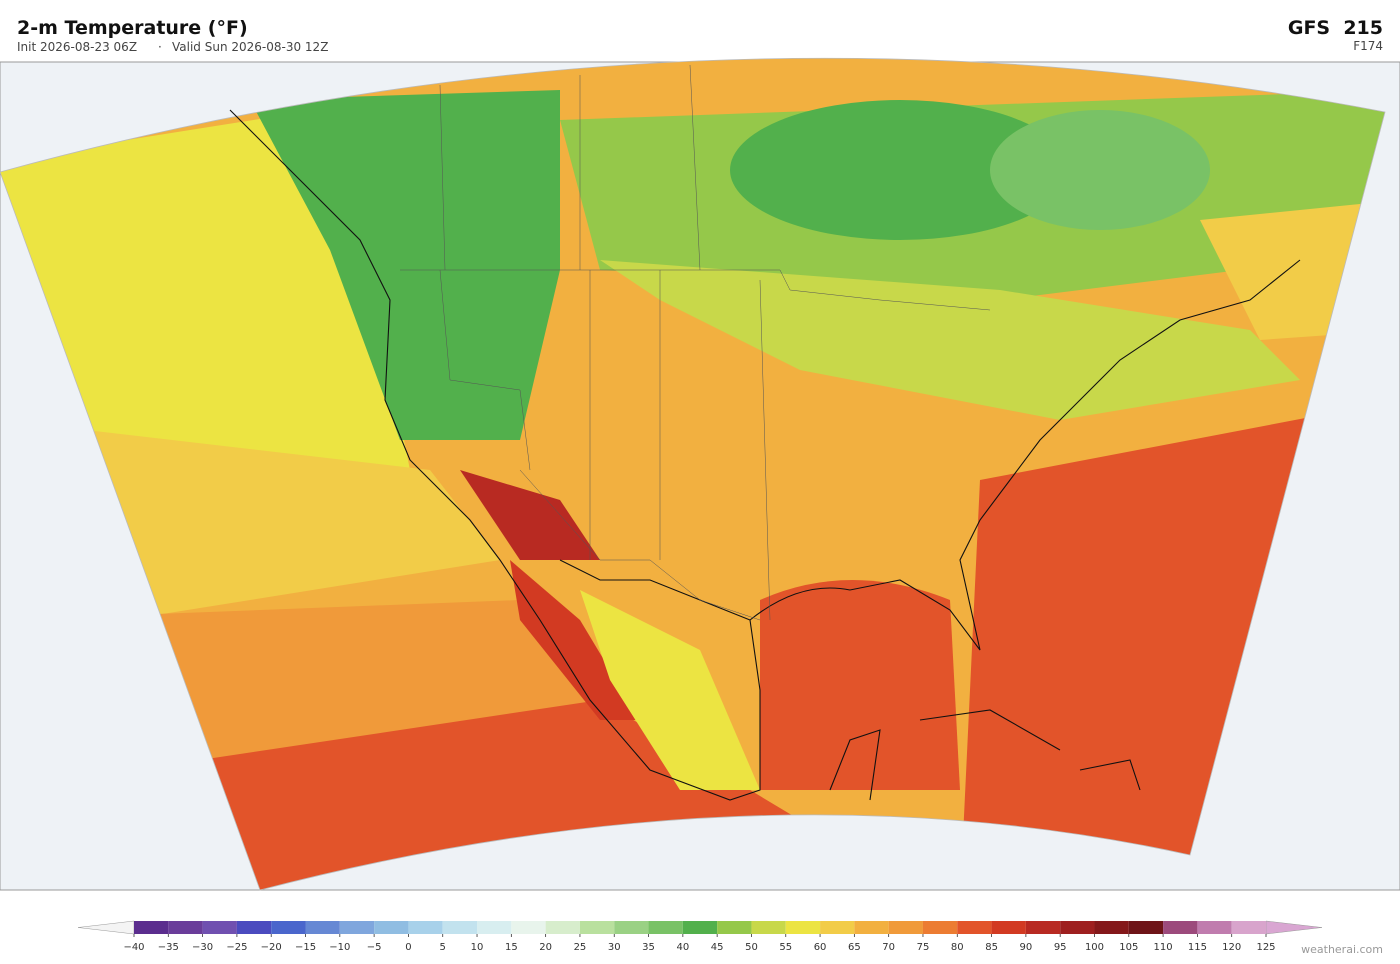 This screenshot has width=1400, height=964. I want to click on colorbar-tick-label: −40, so click(133, 947).